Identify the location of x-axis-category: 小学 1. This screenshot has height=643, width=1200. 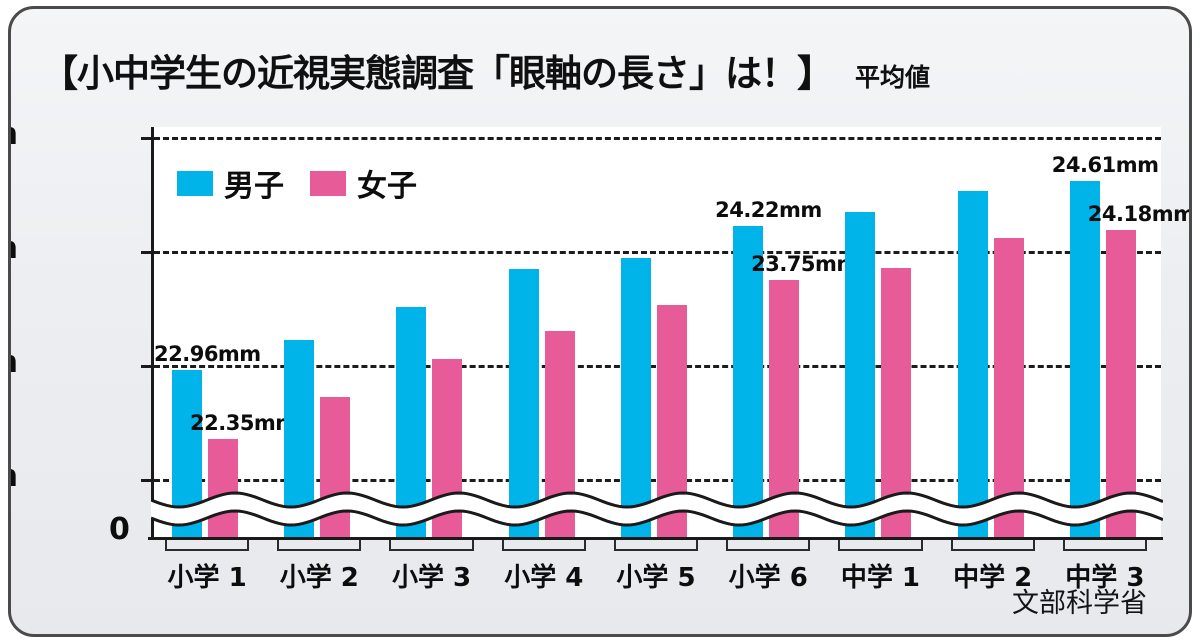
(207, 567).